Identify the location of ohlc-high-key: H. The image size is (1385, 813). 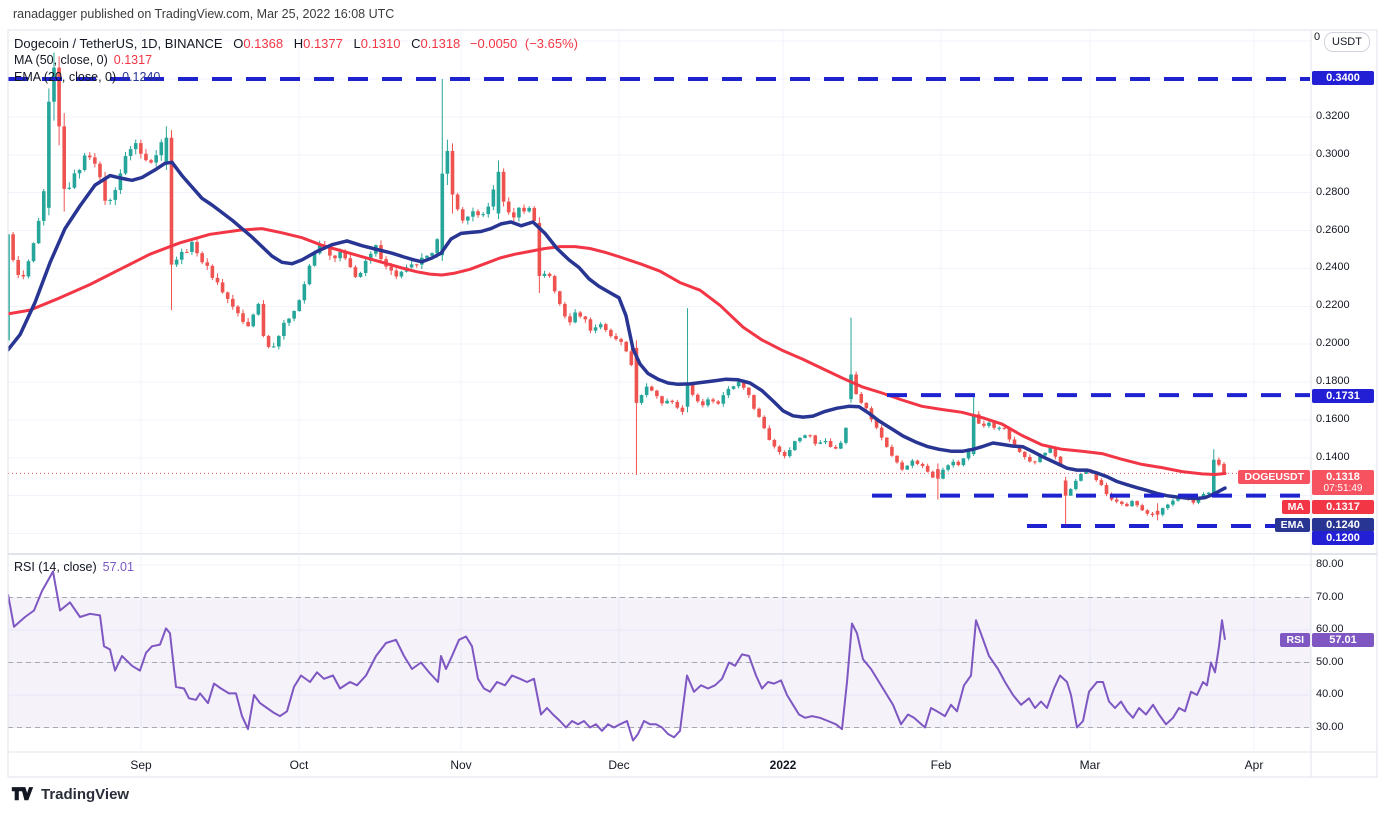
(298, 43).